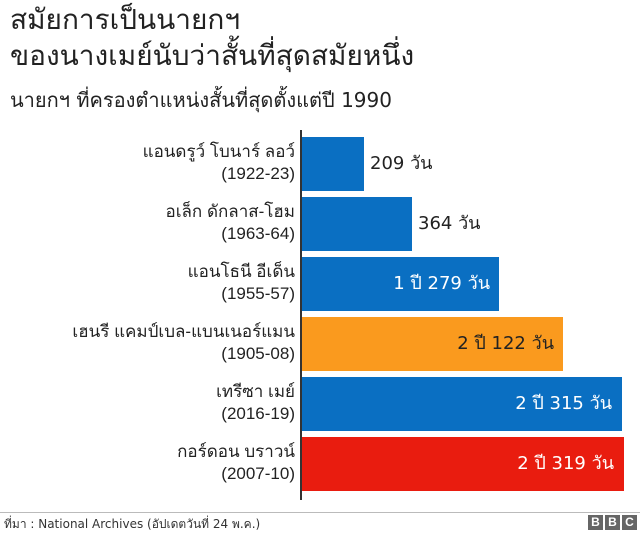 This screenshot has height=537, width=640. Describe the element at coordinates (505, 343) in the screenshot. I see `bar-value: 2 ปี 122 วัน` at that location.